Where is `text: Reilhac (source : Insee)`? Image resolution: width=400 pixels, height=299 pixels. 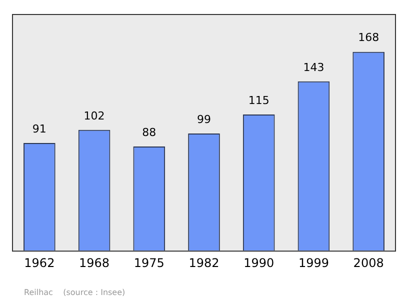
text: Reilhac (source : Insee) is located at coordinates (75, 292).